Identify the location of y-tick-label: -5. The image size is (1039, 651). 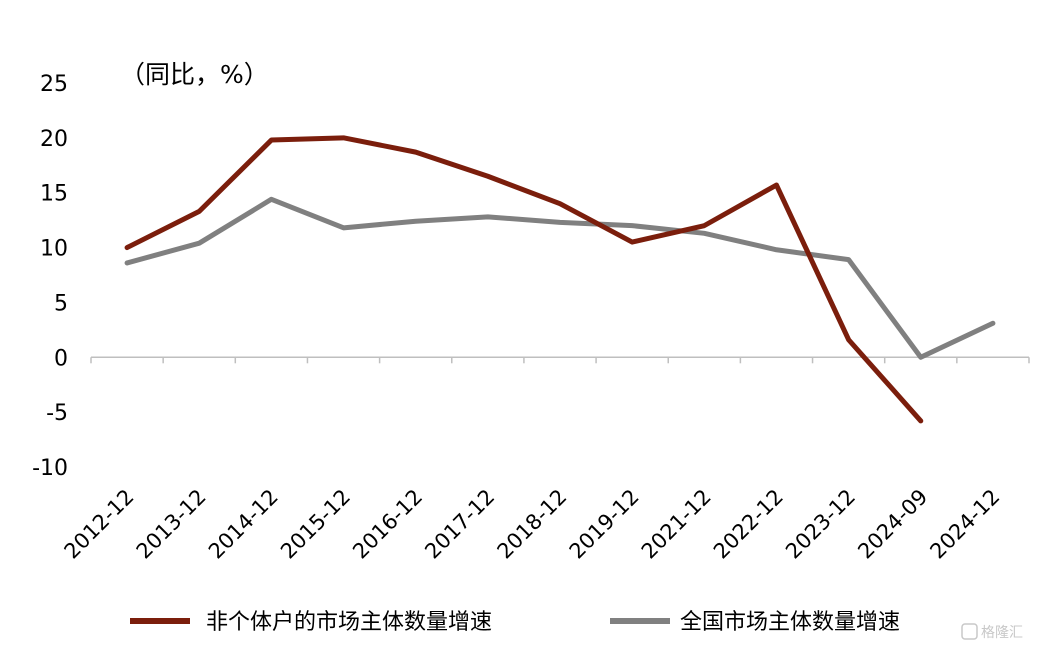
(57, 413).